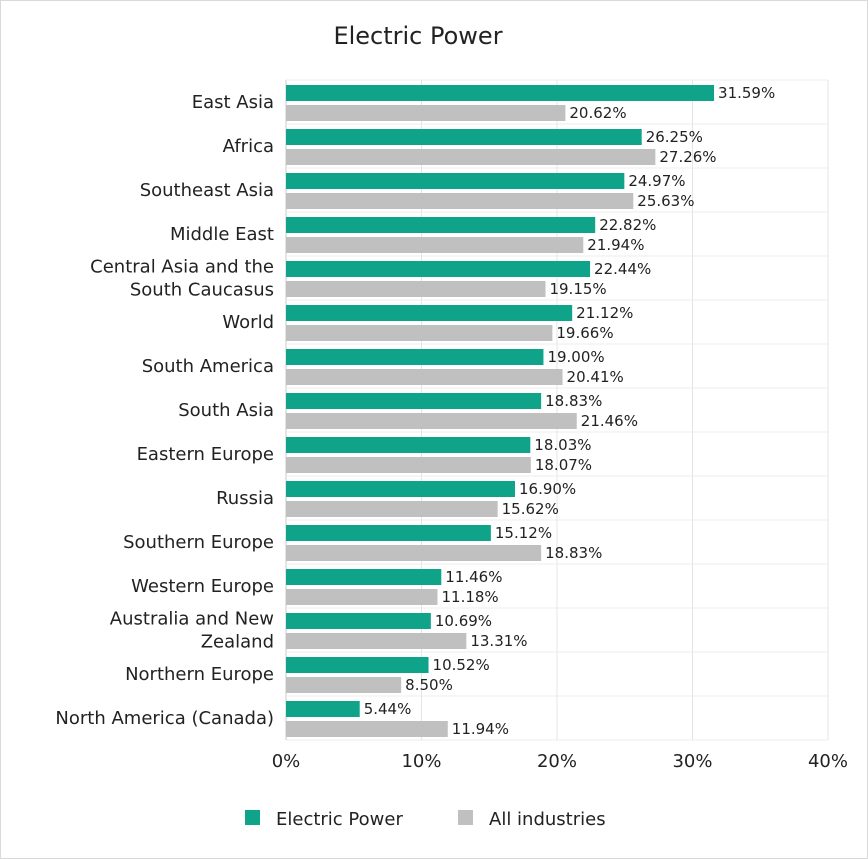  Describe the element at coordinates (429, 685) in the screenshot. I see `data-label: 8.50%` at that location.